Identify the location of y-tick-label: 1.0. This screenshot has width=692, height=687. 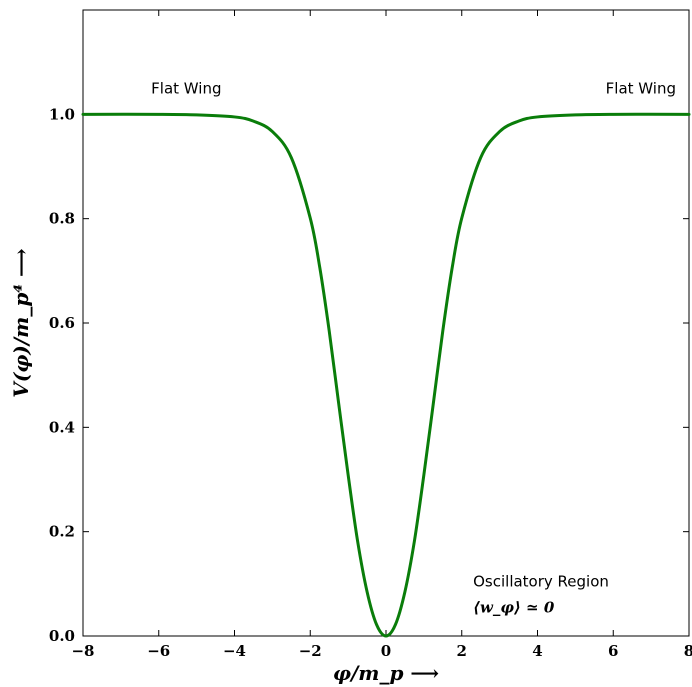
(62, 114).